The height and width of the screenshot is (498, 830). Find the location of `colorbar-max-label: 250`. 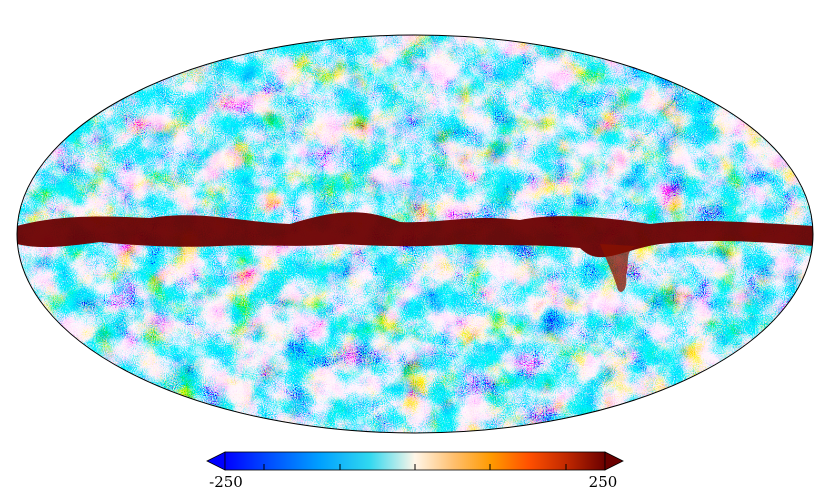

colorbar-max-label: 250 is located at coordinates (603, 482).